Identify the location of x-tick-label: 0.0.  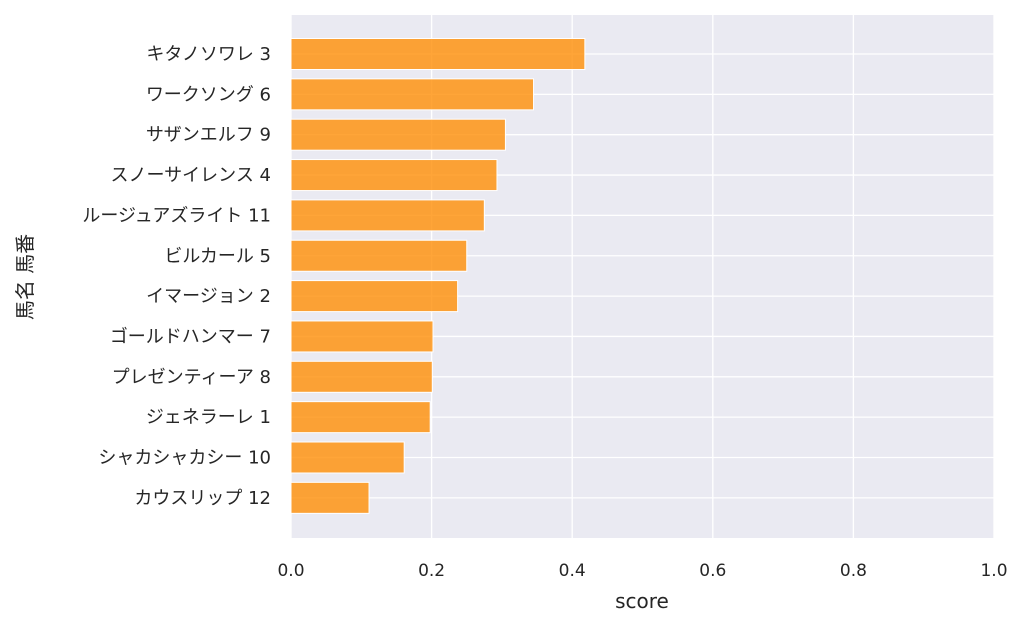
(290, 571).